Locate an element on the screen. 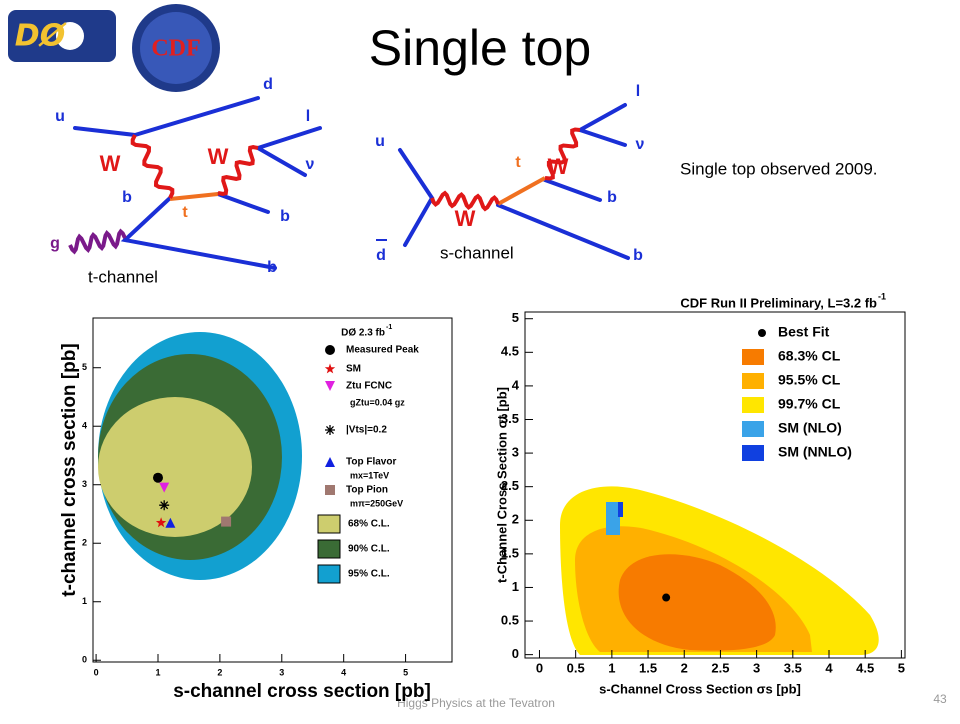  y-tick-label: 1.5 is located at coordinates (510, 552).